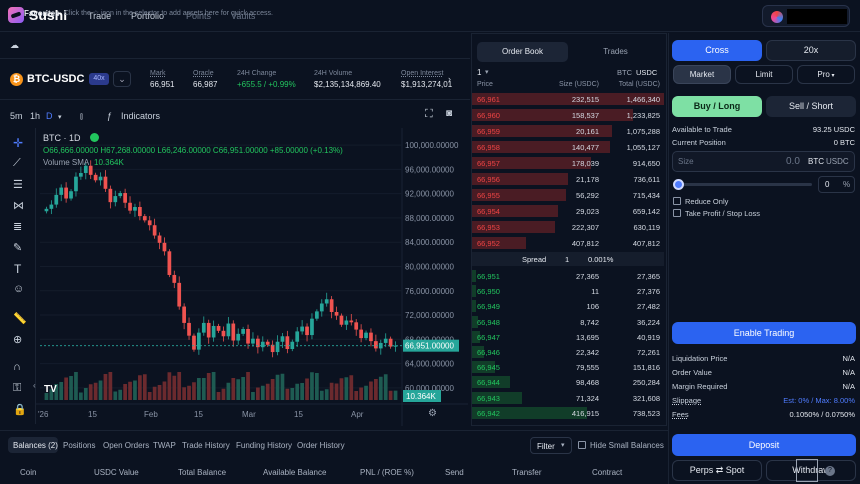 This screenshot has height=484, width=860. Describe the element at coordinates (568, 336) in the screenshot. I see `bid-row: 66,947 13,695 40,919` at that location.